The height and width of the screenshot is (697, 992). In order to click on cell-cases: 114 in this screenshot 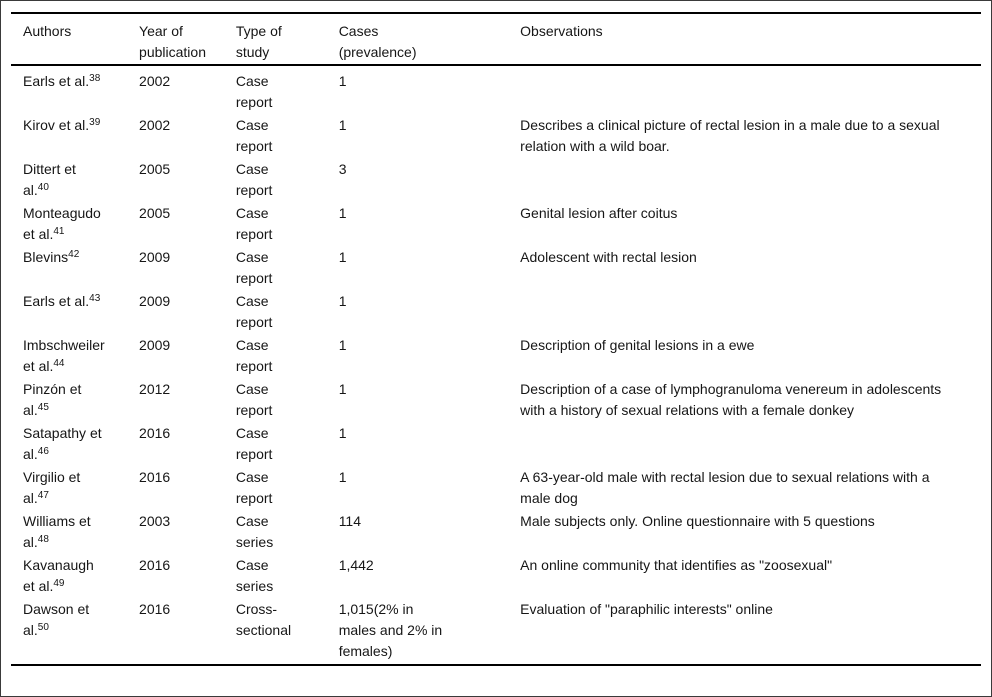, I will do `click(350, 521)`.